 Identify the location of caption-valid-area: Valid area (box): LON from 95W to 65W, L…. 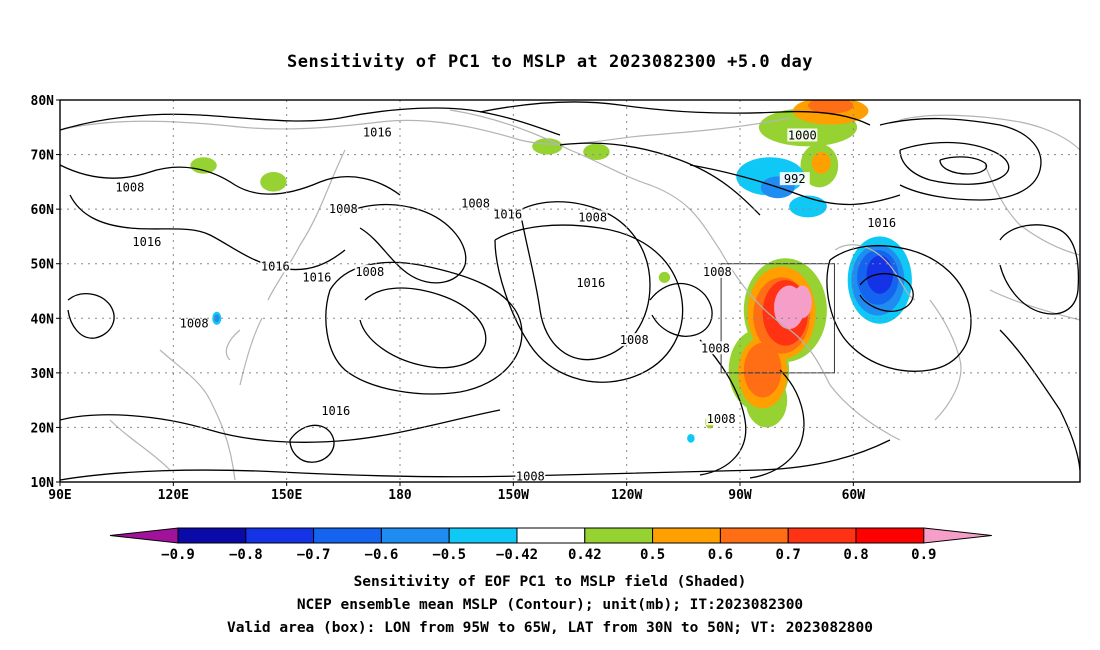
(549, 628).